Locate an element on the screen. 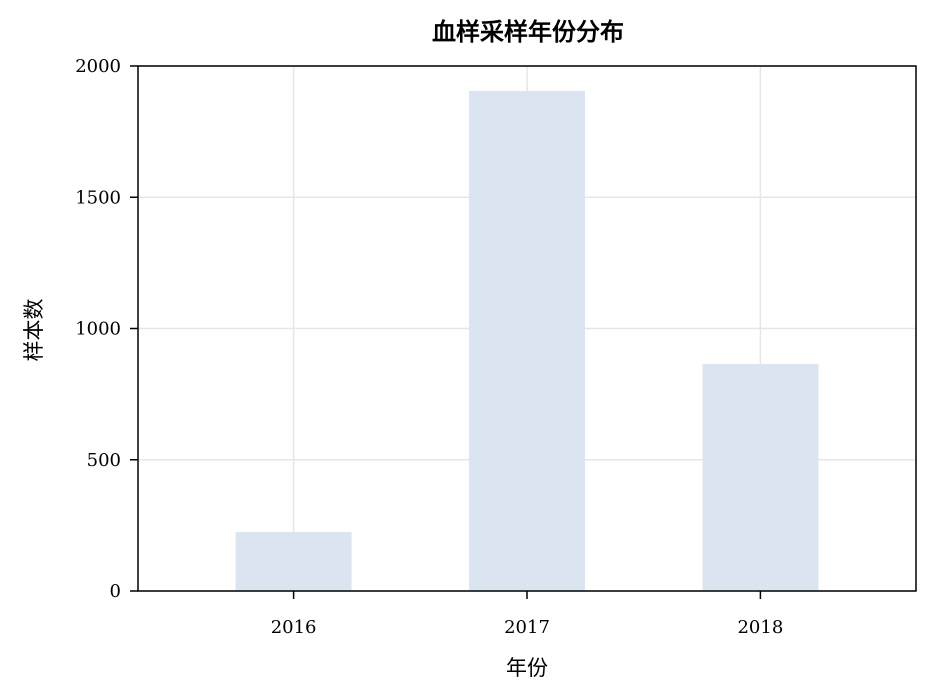 The height and width of the screenshot is (700, 932). bar-2017 is located at coordinates (527, 340).